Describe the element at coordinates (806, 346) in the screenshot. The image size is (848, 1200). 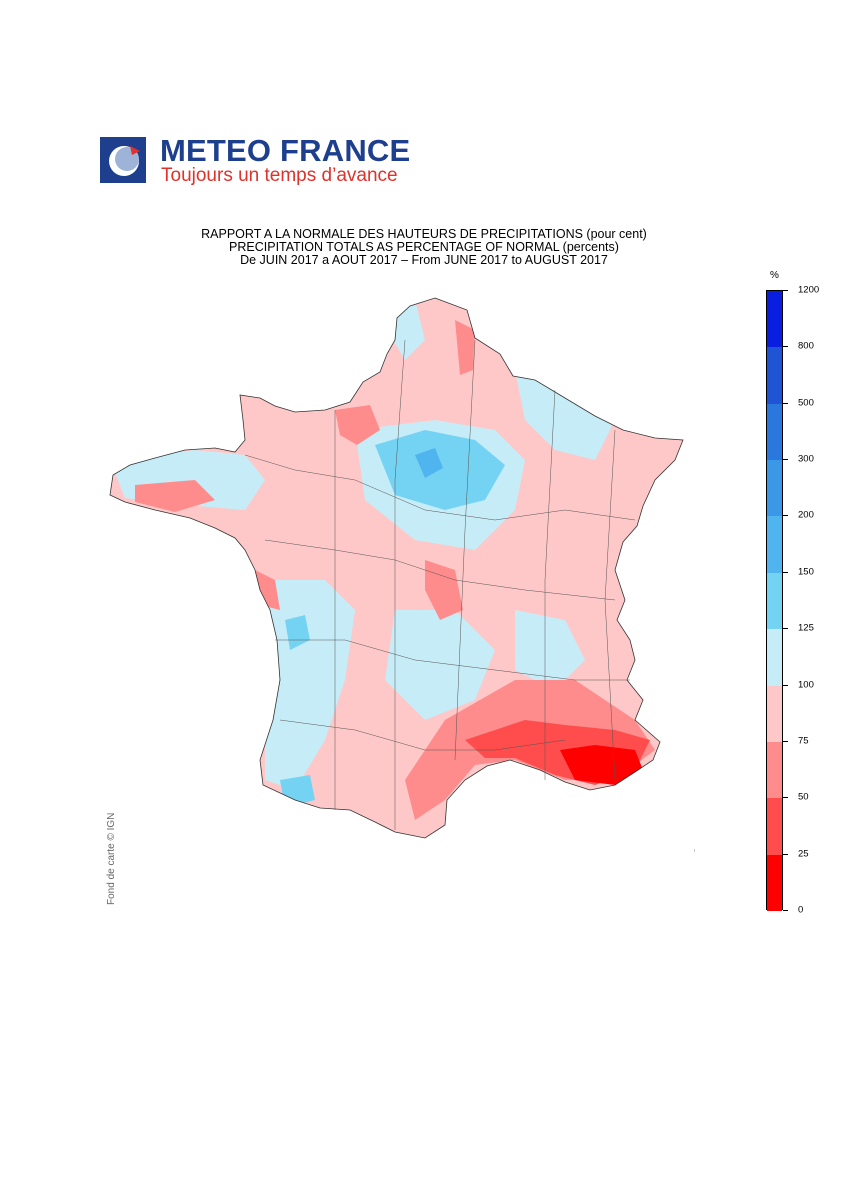
I see `legend-label: 800` at that location.